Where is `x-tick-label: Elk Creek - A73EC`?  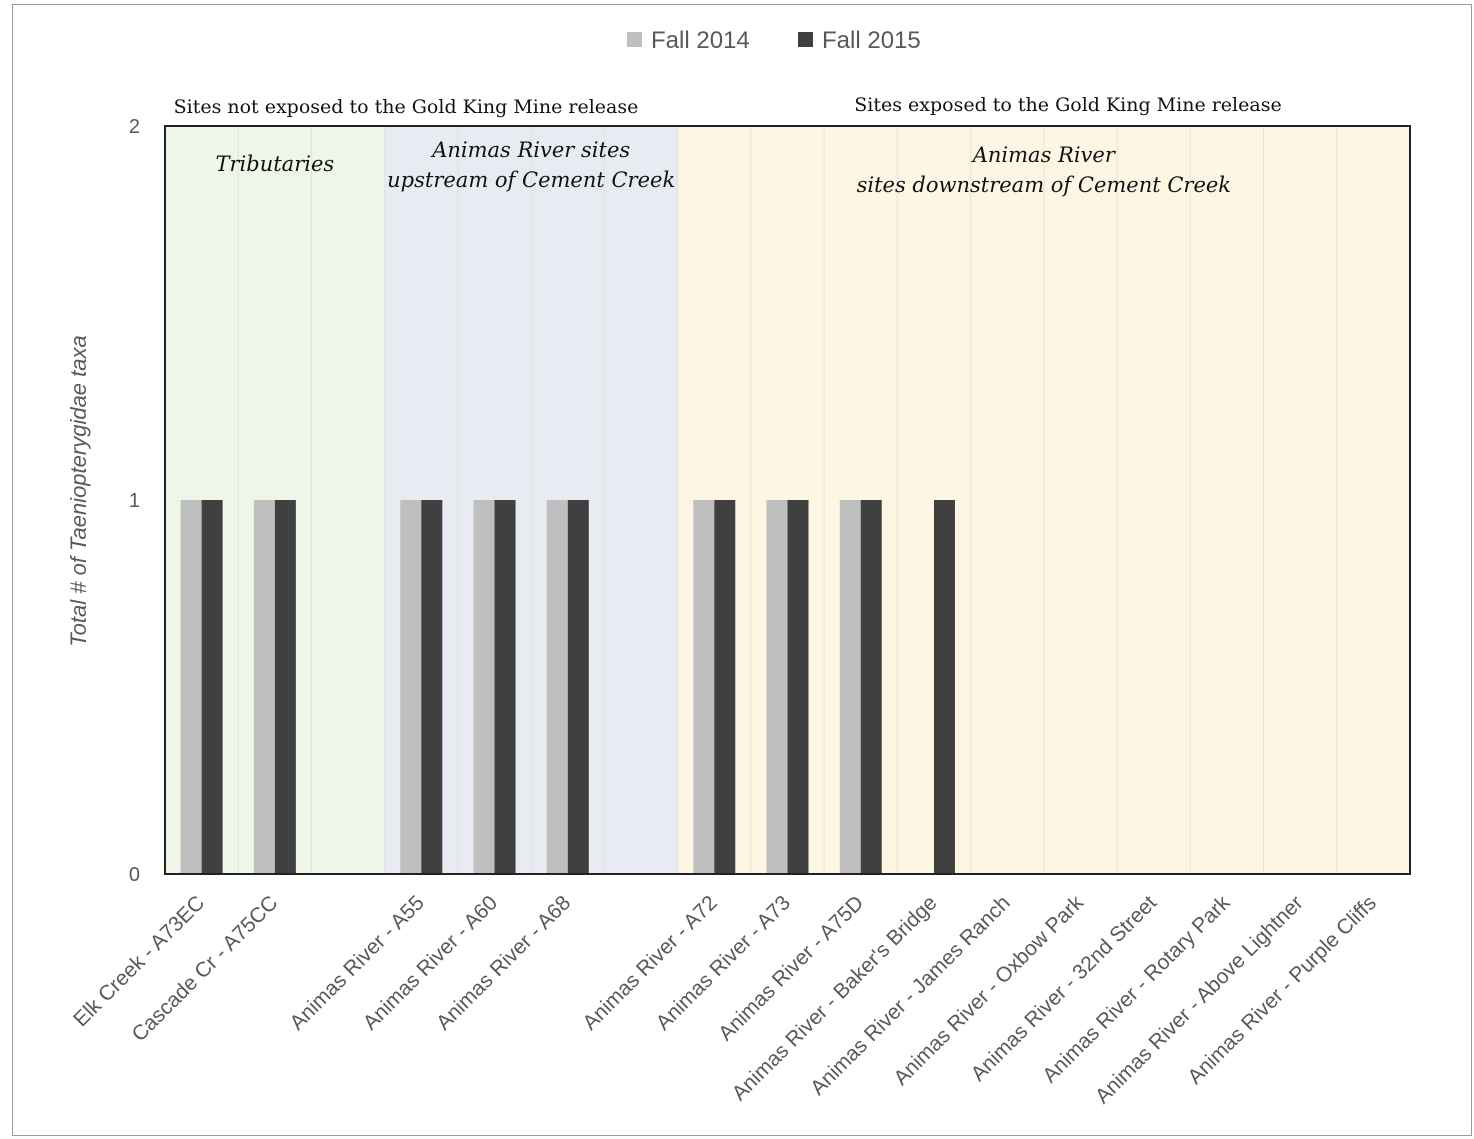 x-tick-label: Elk Creek - A73EC is located at coordinates (139, 961).